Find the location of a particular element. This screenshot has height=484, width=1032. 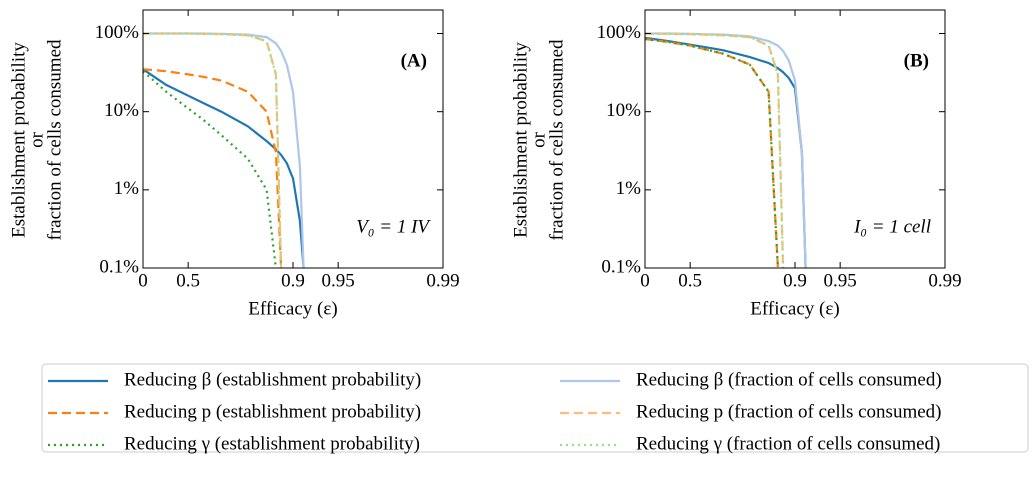

legend-label: Reducing p (fraction of cells consumed) is located at coordinates (788, 411).